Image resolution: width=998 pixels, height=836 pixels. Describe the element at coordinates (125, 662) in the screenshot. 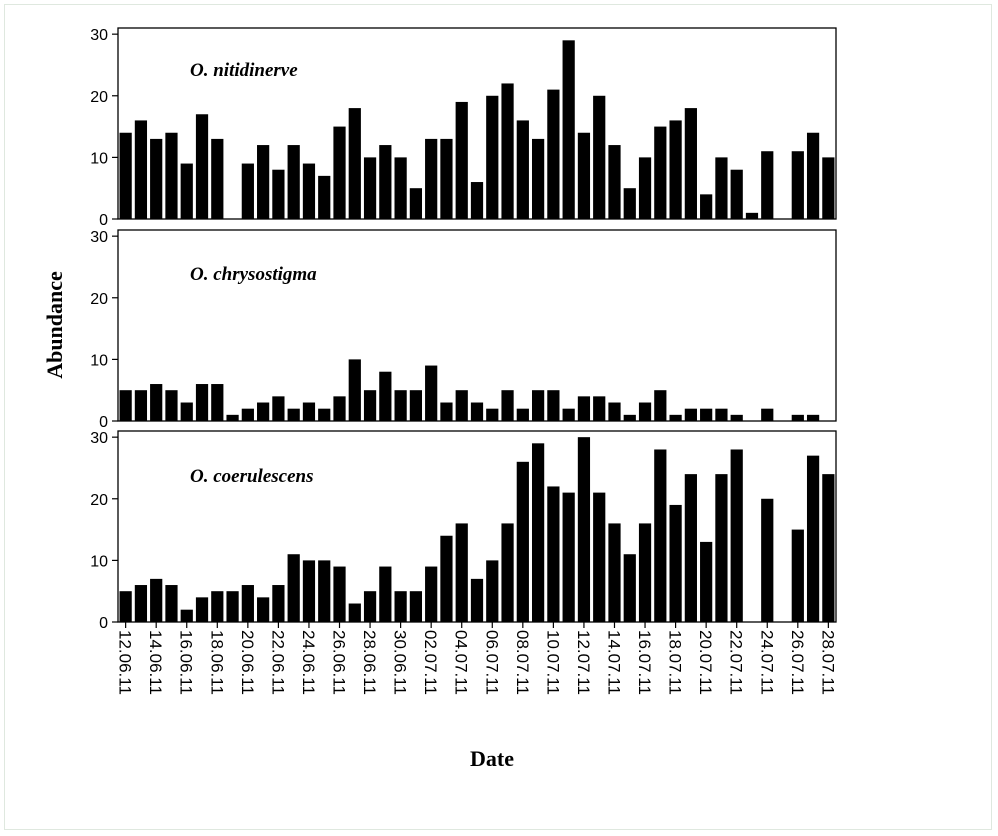

I see `x-tick-label-12.06.11: 12.06.11` at that location.